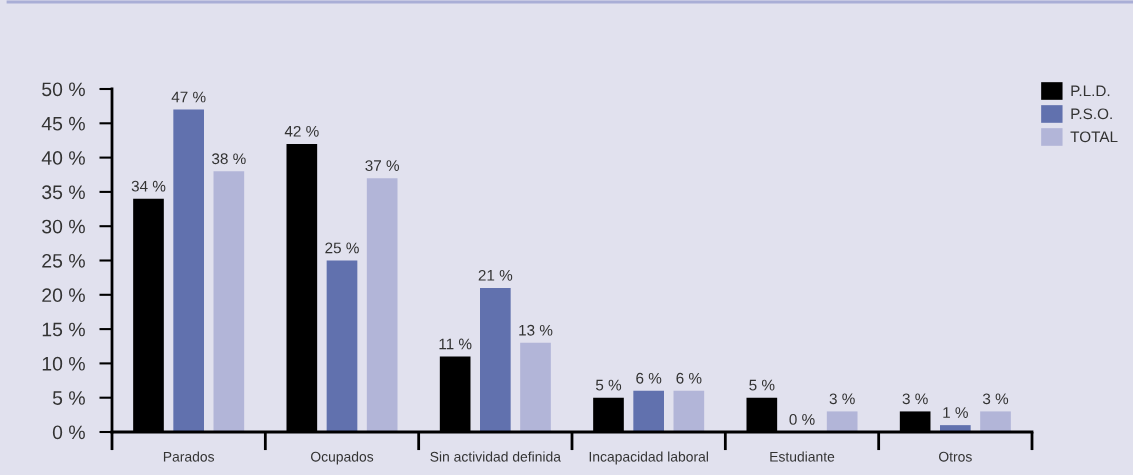 The width and height of the screenshot is (1133, 475). What do you see at coordinates (495, 456) in the screenshot?
I see `x-tick-label: Sin actividad definida` at bounding box center [495, 456].